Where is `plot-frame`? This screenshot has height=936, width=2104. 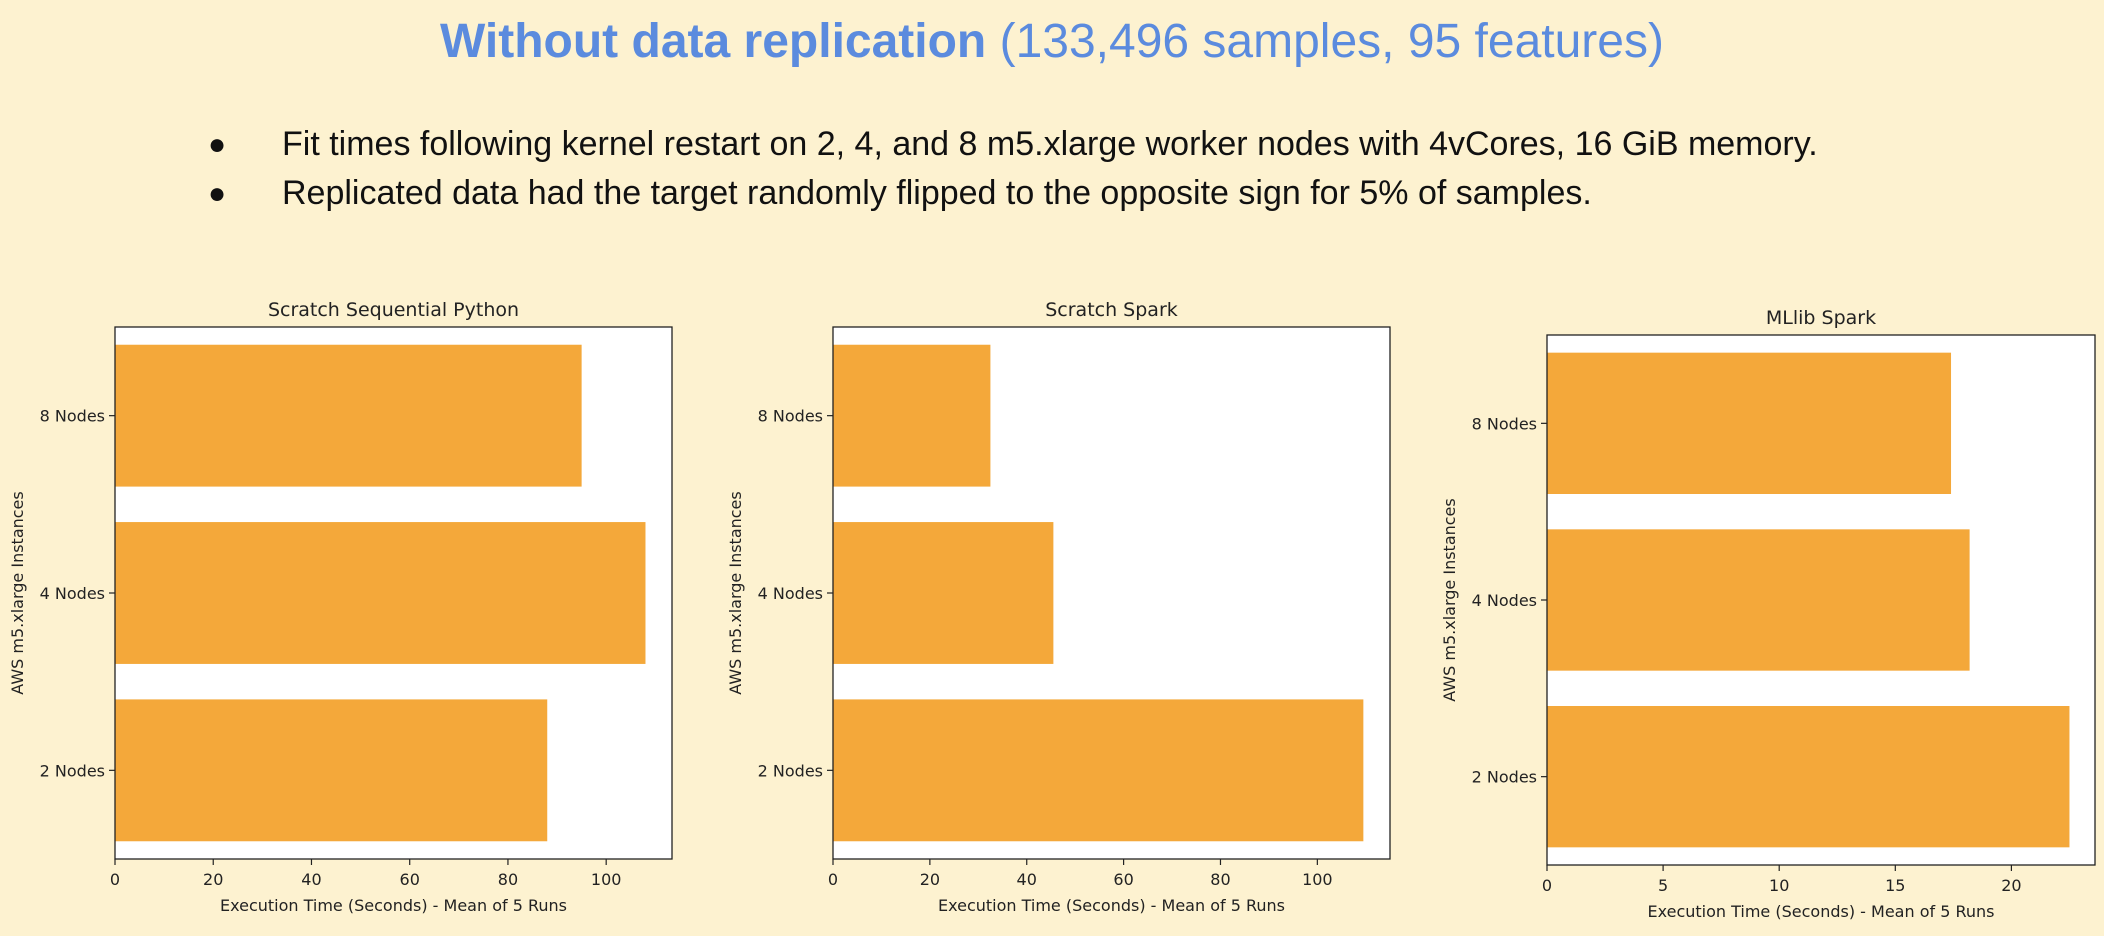
plot-frame is located at coordinates (1821, 600).